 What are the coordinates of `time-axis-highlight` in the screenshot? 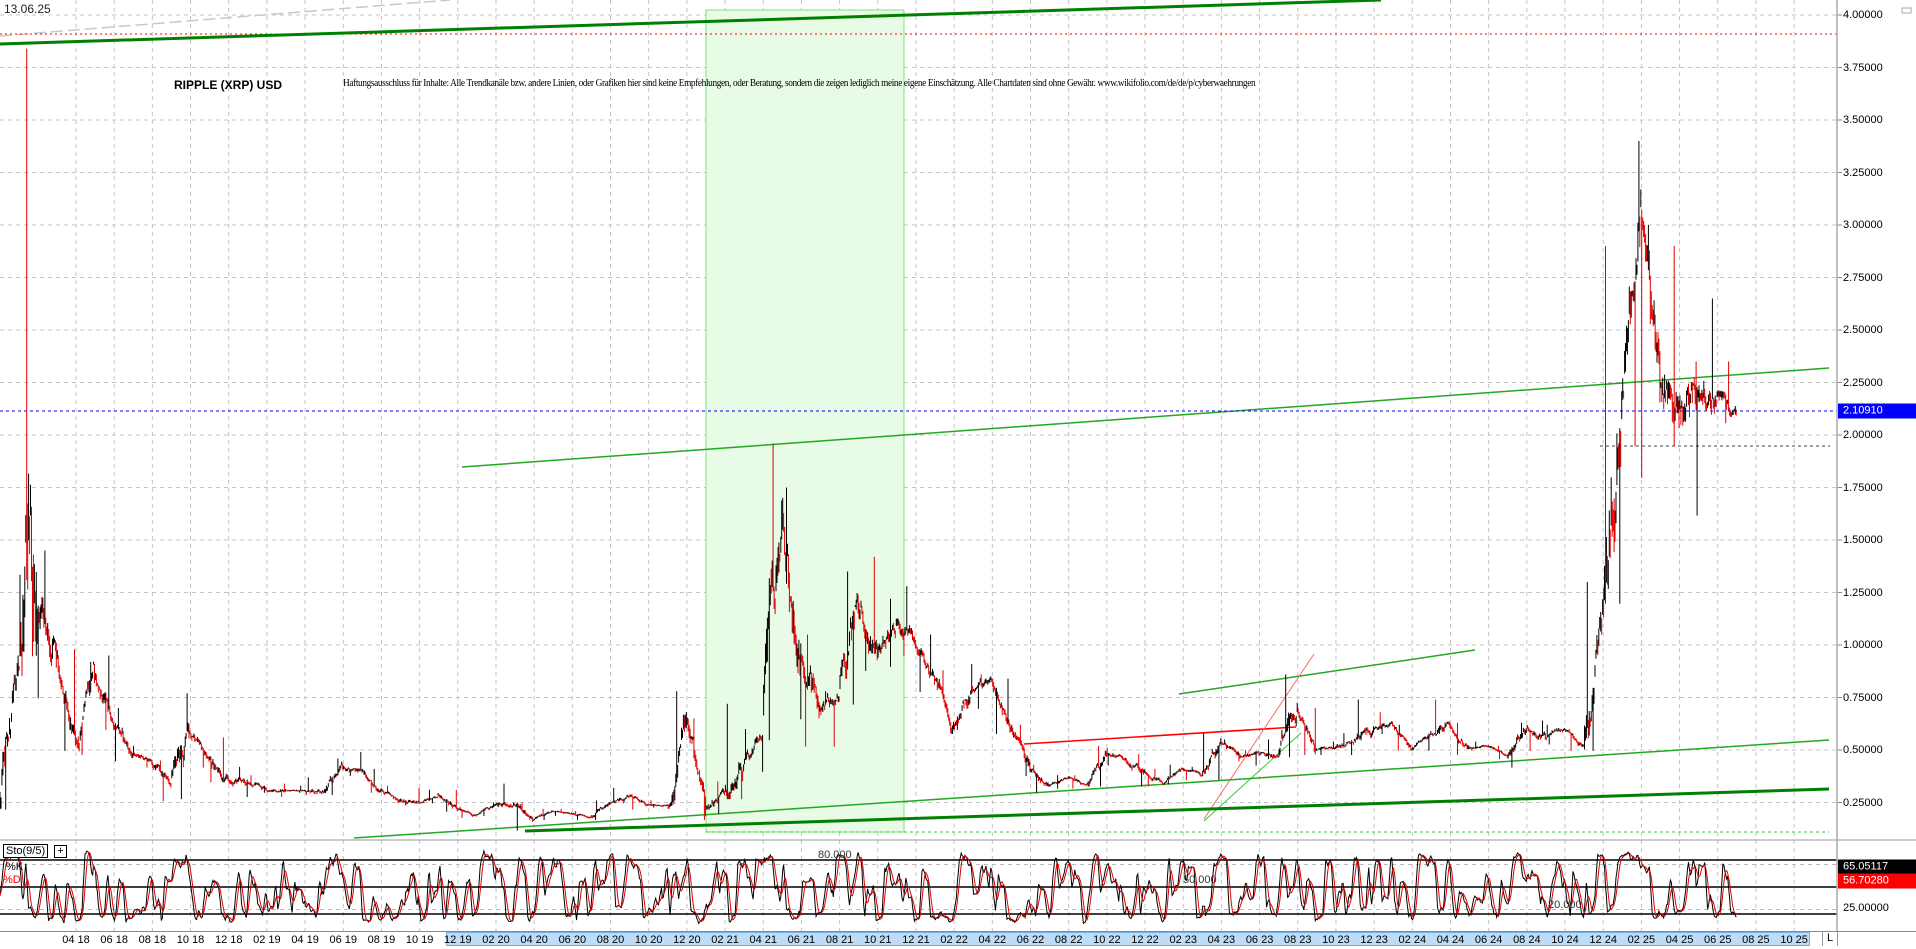 It's located at (1128, 939).